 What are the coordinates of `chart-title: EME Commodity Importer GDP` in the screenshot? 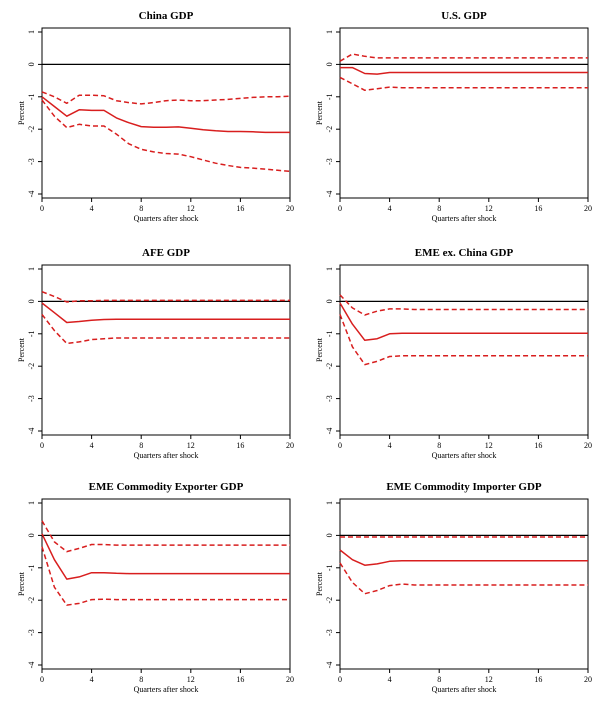 It's located at (464, 487).